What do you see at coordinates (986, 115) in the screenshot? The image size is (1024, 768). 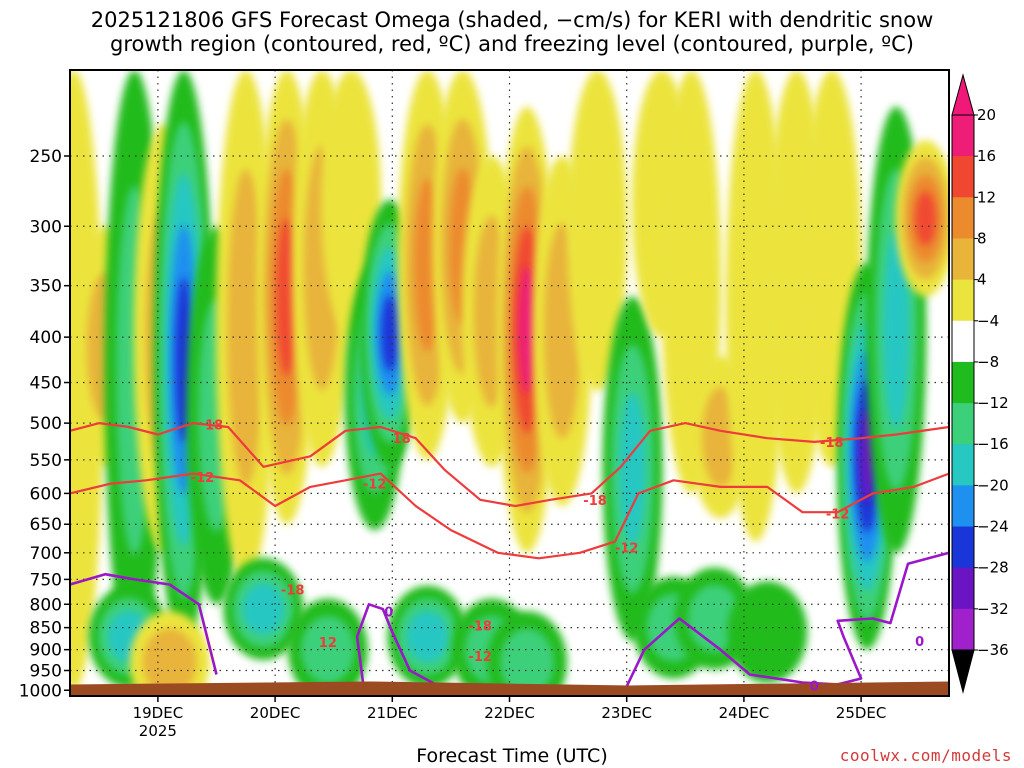 I see `colorbar-label: 20` at bounding box center [986, 115].